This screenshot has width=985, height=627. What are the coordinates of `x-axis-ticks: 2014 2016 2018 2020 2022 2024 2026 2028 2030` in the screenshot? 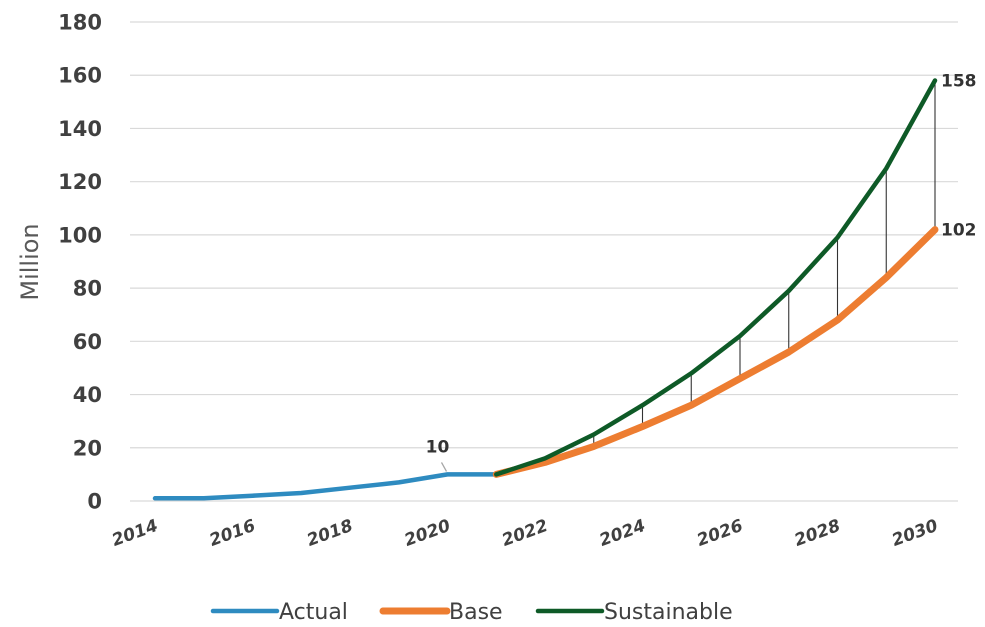 It's located at (524, 533).